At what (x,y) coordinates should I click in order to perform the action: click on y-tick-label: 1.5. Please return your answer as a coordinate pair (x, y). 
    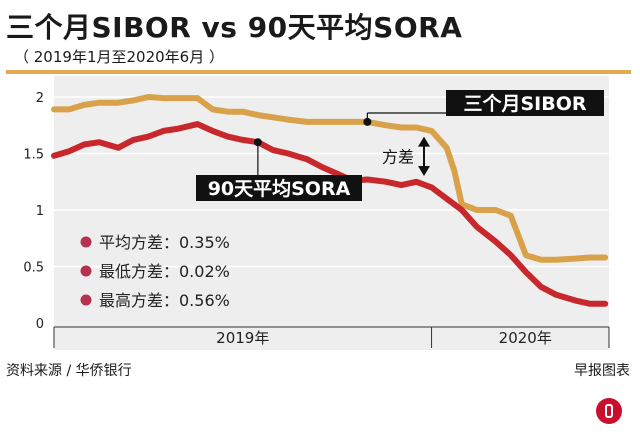
    Looking at the image, I should click on (33, 155).